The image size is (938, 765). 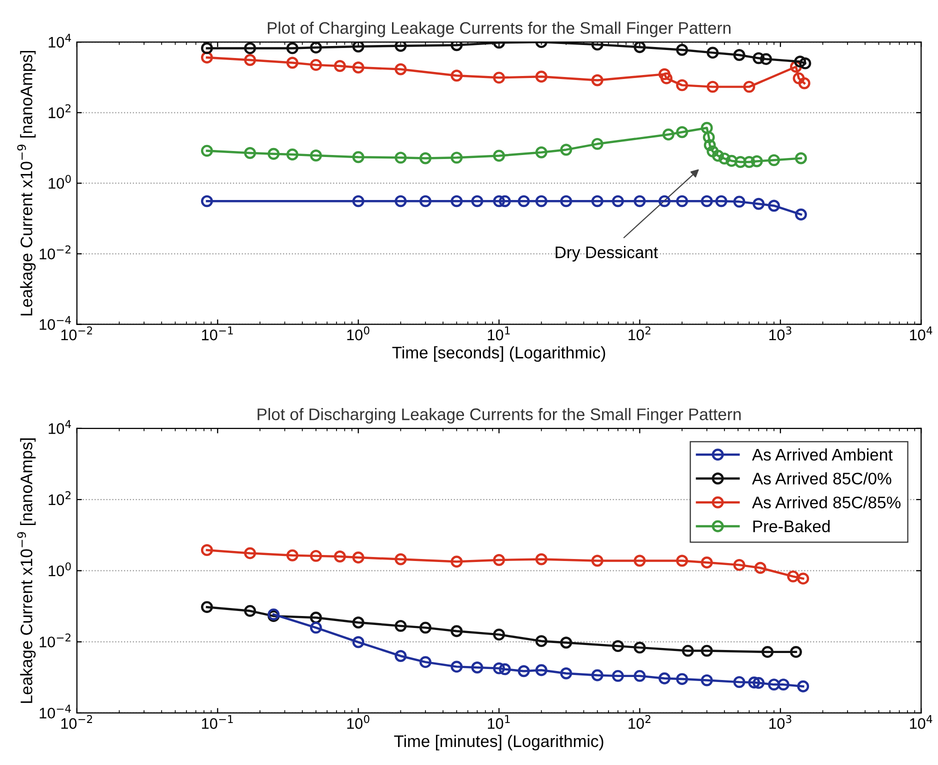 I want to click on x-axis-title: Time [seconds] (Logarithmic), so click(x=499, y=354).